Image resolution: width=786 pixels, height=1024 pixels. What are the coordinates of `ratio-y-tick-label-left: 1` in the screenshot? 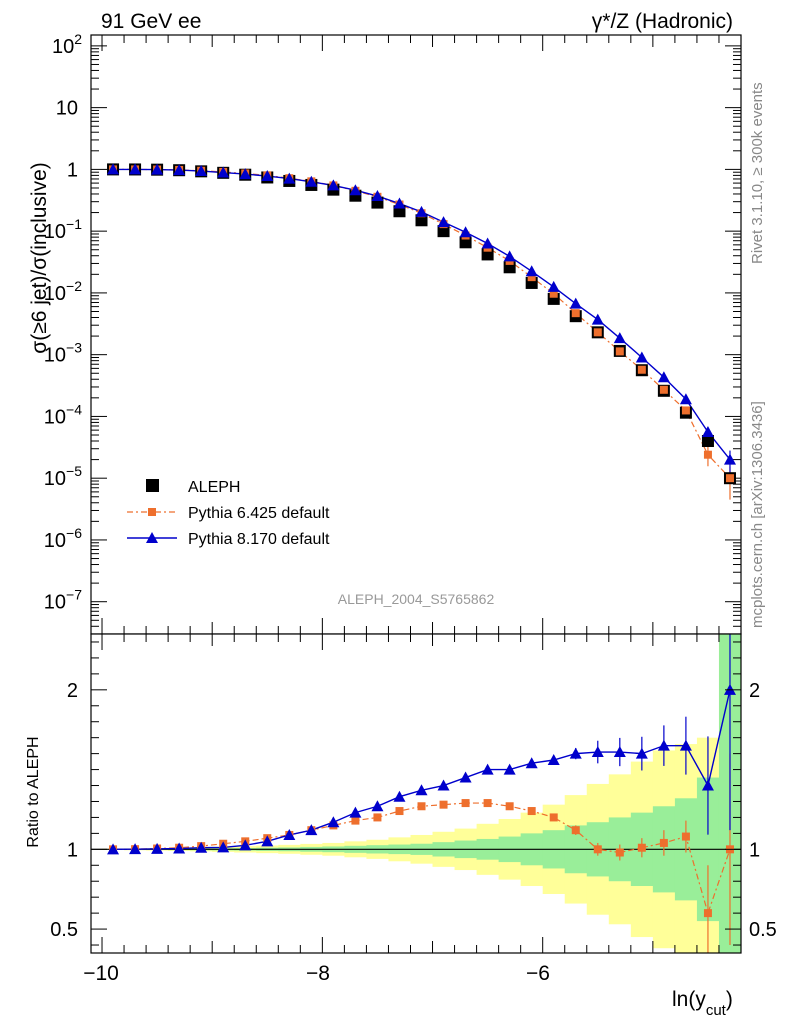 It's located at (72, 850).